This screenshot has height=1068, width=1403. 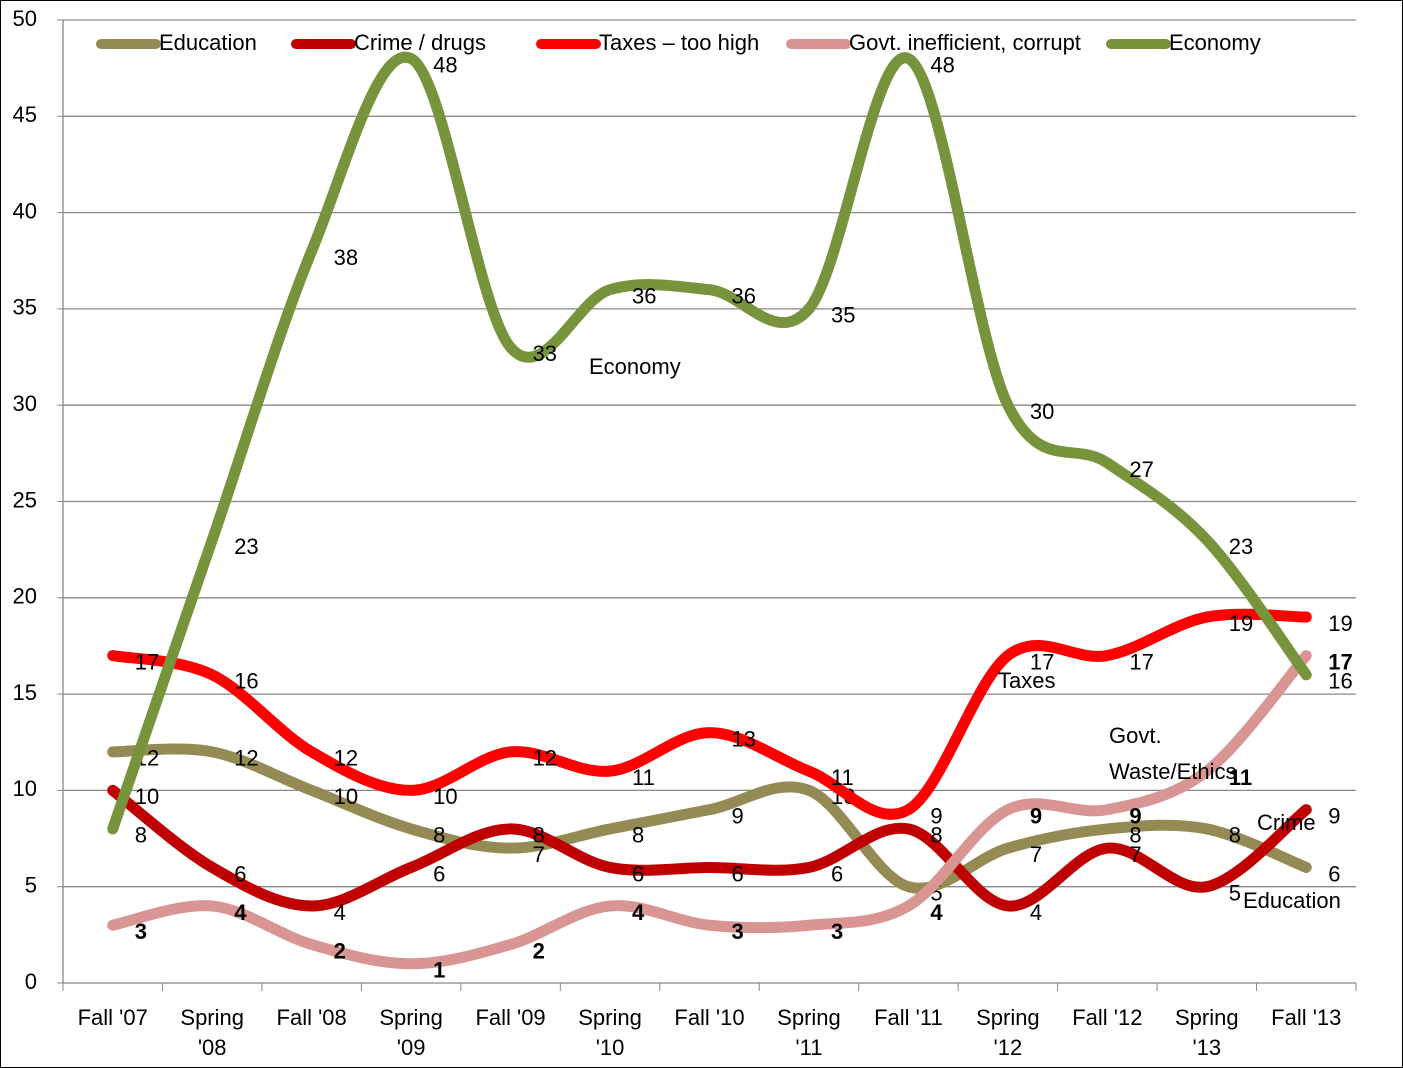 What do you see at coordinates (31, 981) in the screenshot?
I see `y-tick-label: 0` at bounding box center [31, 981].